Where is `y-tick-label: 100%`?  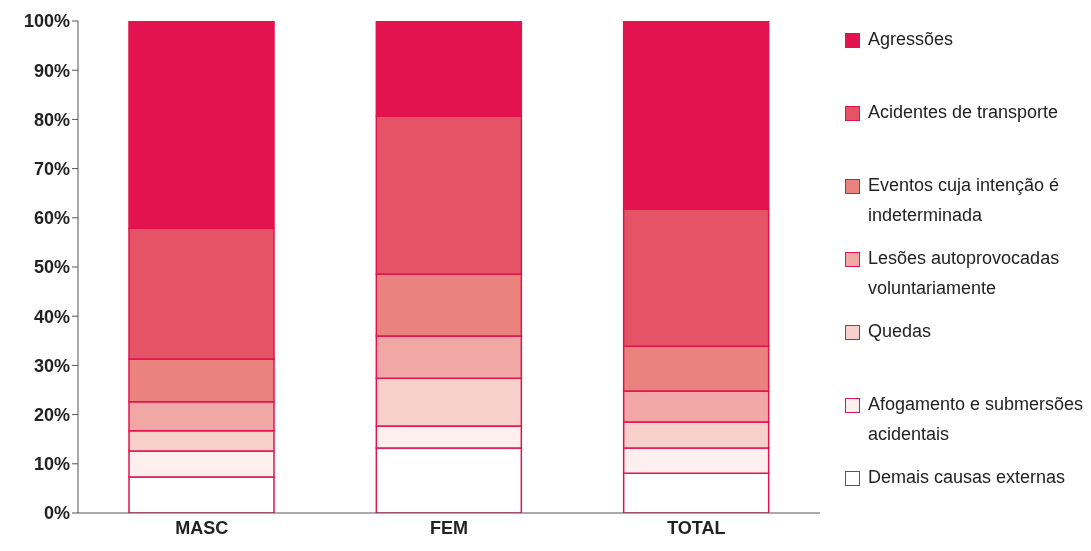 y-tick-label: 100% is located at coordinates (46, 21).